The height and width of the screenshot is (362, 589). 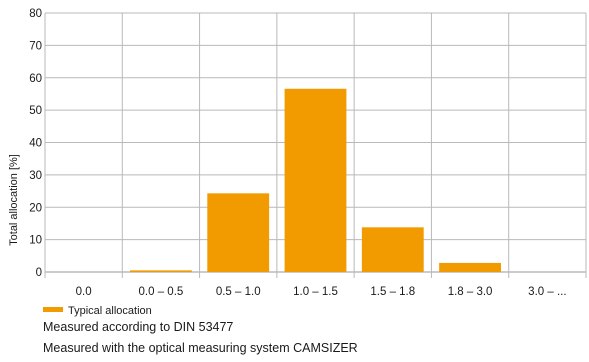 I want to click on y-tick-label-40: 40, so click(x=35, y=144).